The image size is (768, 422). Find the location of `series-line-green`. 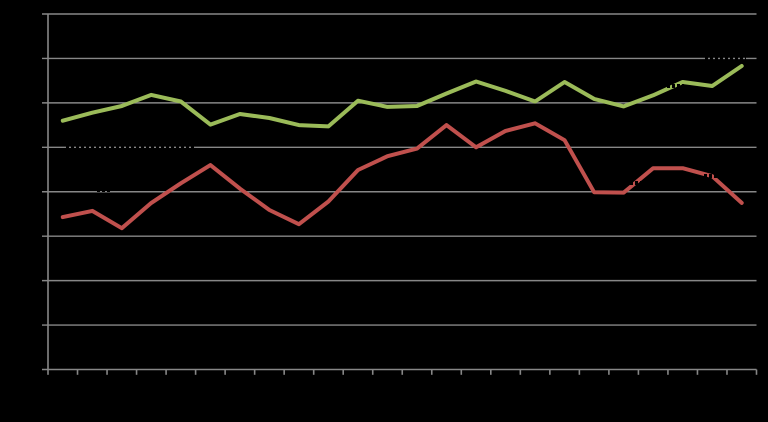

series-line-green is located at coordinates (402, 96).